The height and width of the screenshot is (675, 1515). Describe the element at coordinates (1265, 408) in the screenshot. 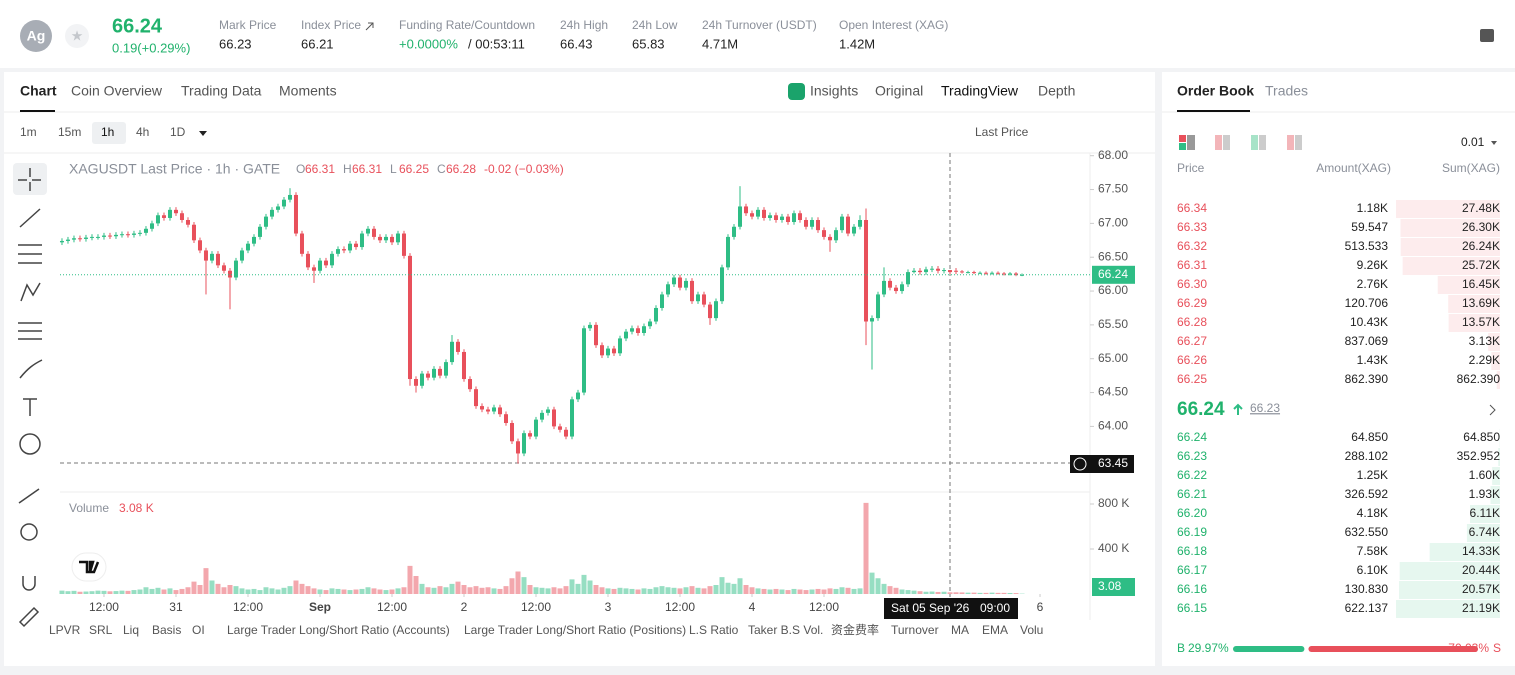

I see `book-mark: 66.23` at that location.